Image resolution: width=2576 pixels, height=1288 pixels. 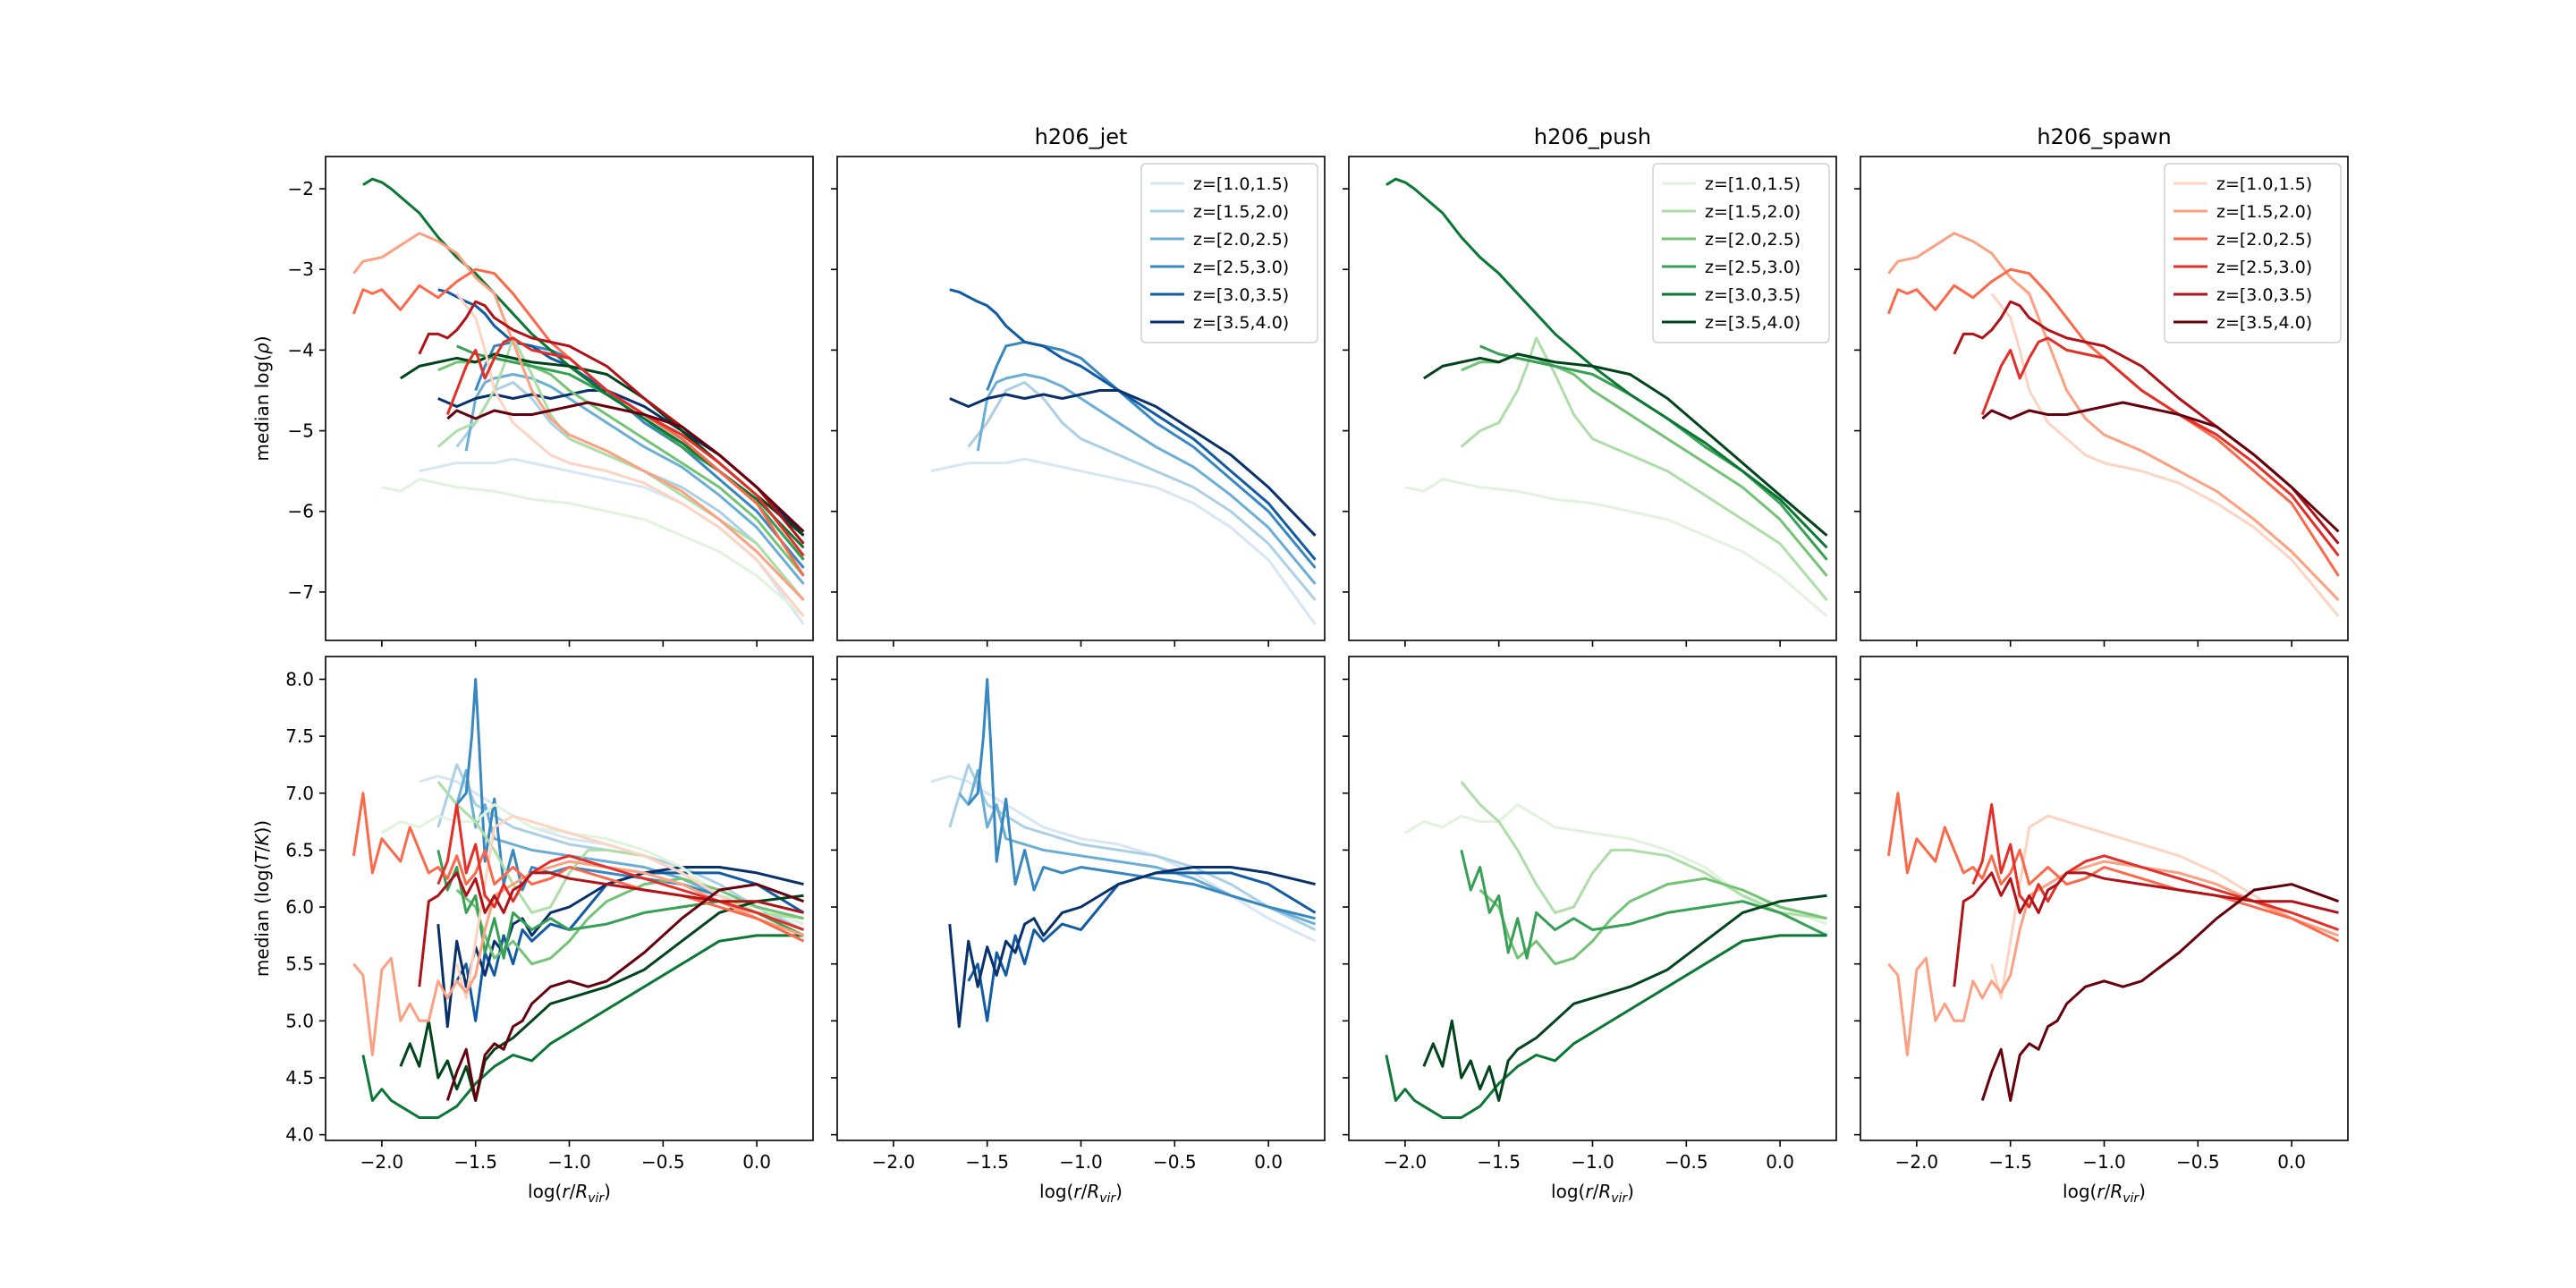 I want to click on y-tick-label: 7.5, so click(x=299, y=736).